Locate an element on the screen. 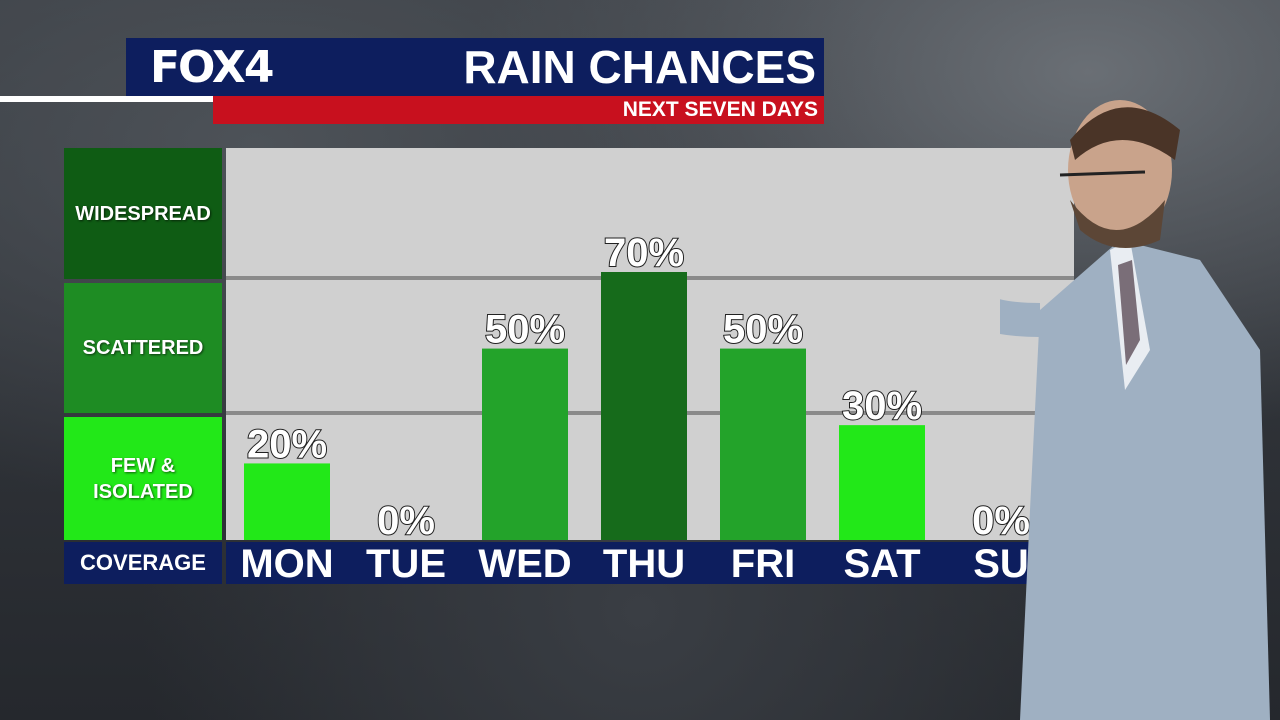  bar-wed is located at coordinates (525, 444).